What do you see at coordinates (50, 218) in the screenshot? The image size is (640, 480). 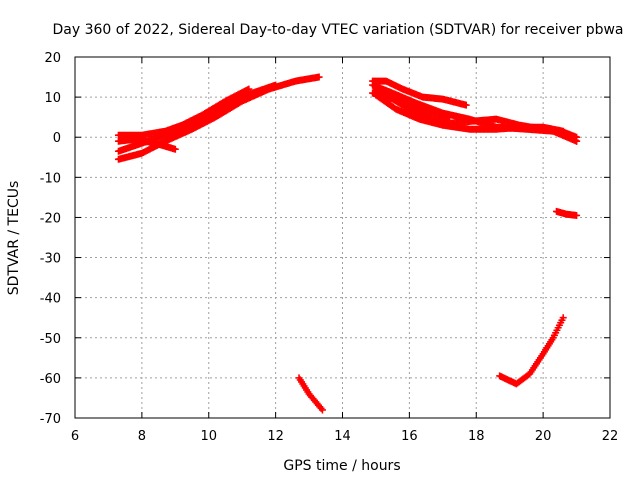 I see `y-tick-label: -20` at bounding box center [50, 218].